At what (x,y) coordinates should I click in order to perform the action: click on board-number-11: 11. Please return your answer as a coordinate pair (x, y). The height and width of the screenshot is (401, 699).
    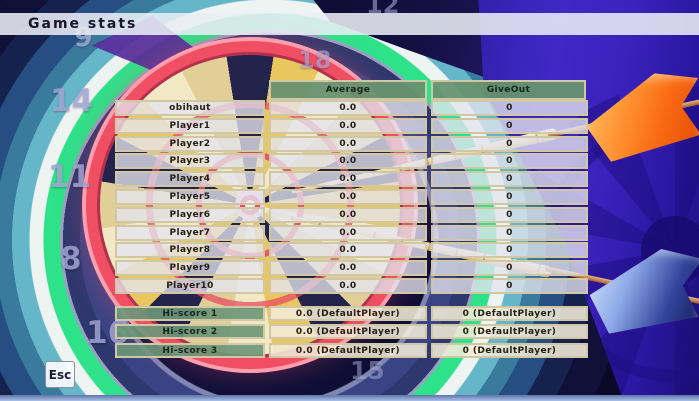
    Looking at the image, I should click on (70, 177).